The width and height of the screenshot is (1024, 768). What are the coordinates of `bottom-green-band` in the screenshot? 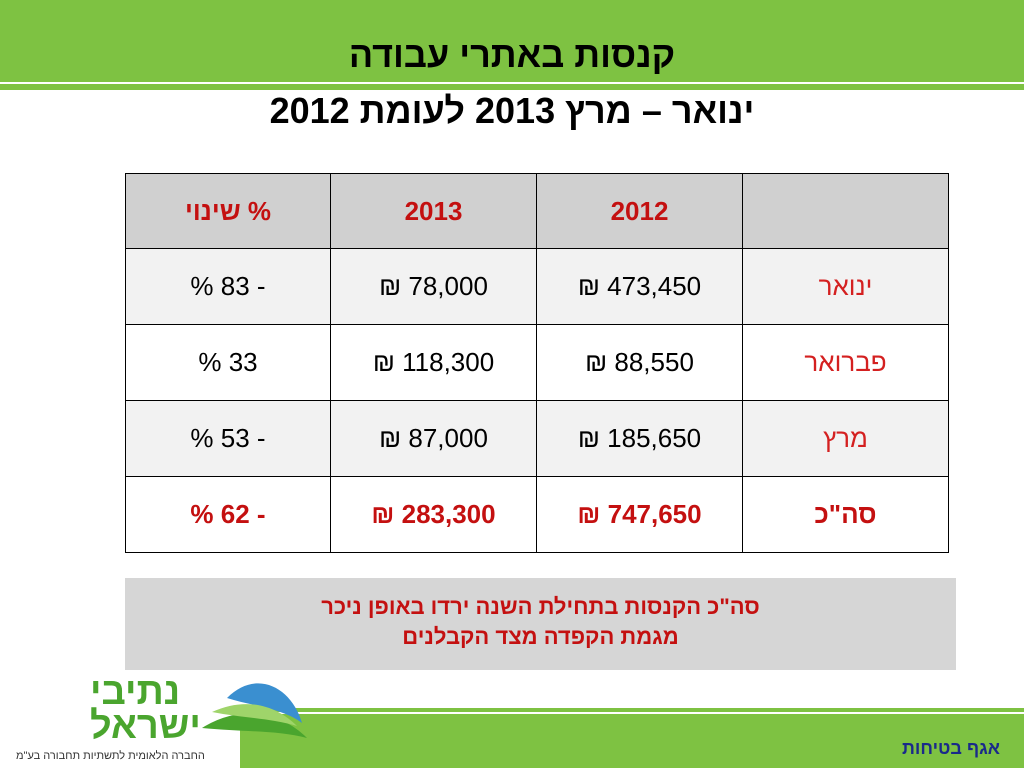 It's located at (632, 741).